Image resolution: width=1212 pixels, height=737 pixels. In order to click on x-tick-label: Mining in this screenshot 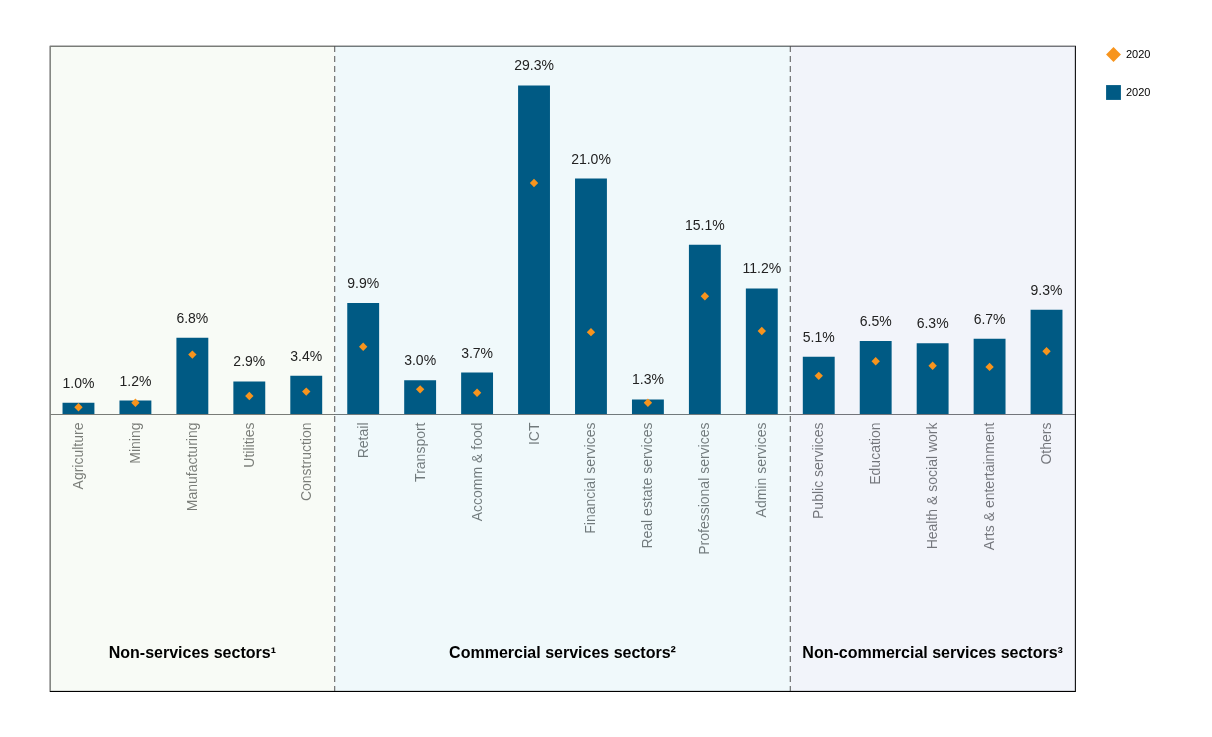, I will do `click(134, 443)`.